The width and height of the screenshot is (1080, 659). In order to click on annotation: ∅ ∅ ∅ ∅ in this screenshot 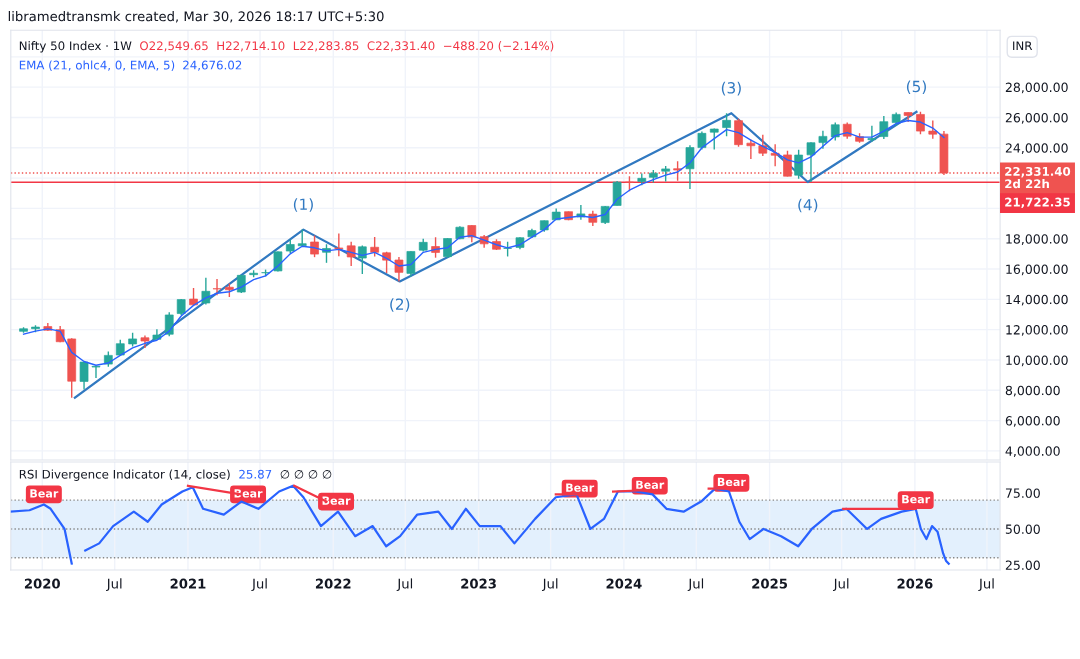, I will do `click(306, 474)`.